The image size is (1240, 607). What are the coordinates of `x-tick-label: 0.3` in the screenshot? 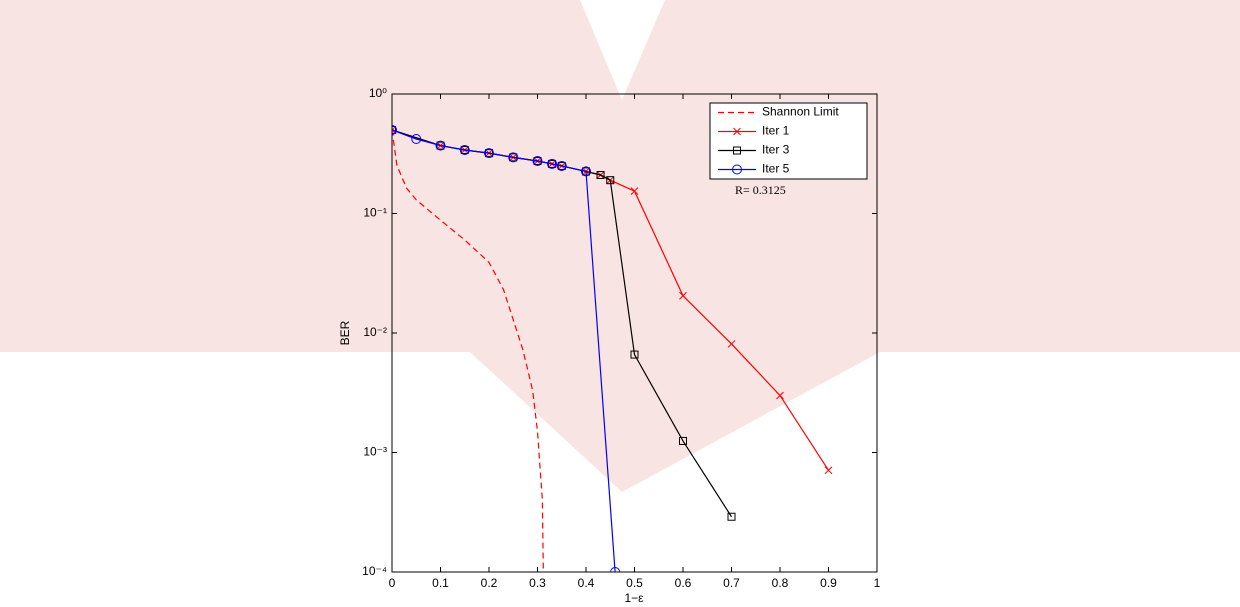 It's located at (537, 583).